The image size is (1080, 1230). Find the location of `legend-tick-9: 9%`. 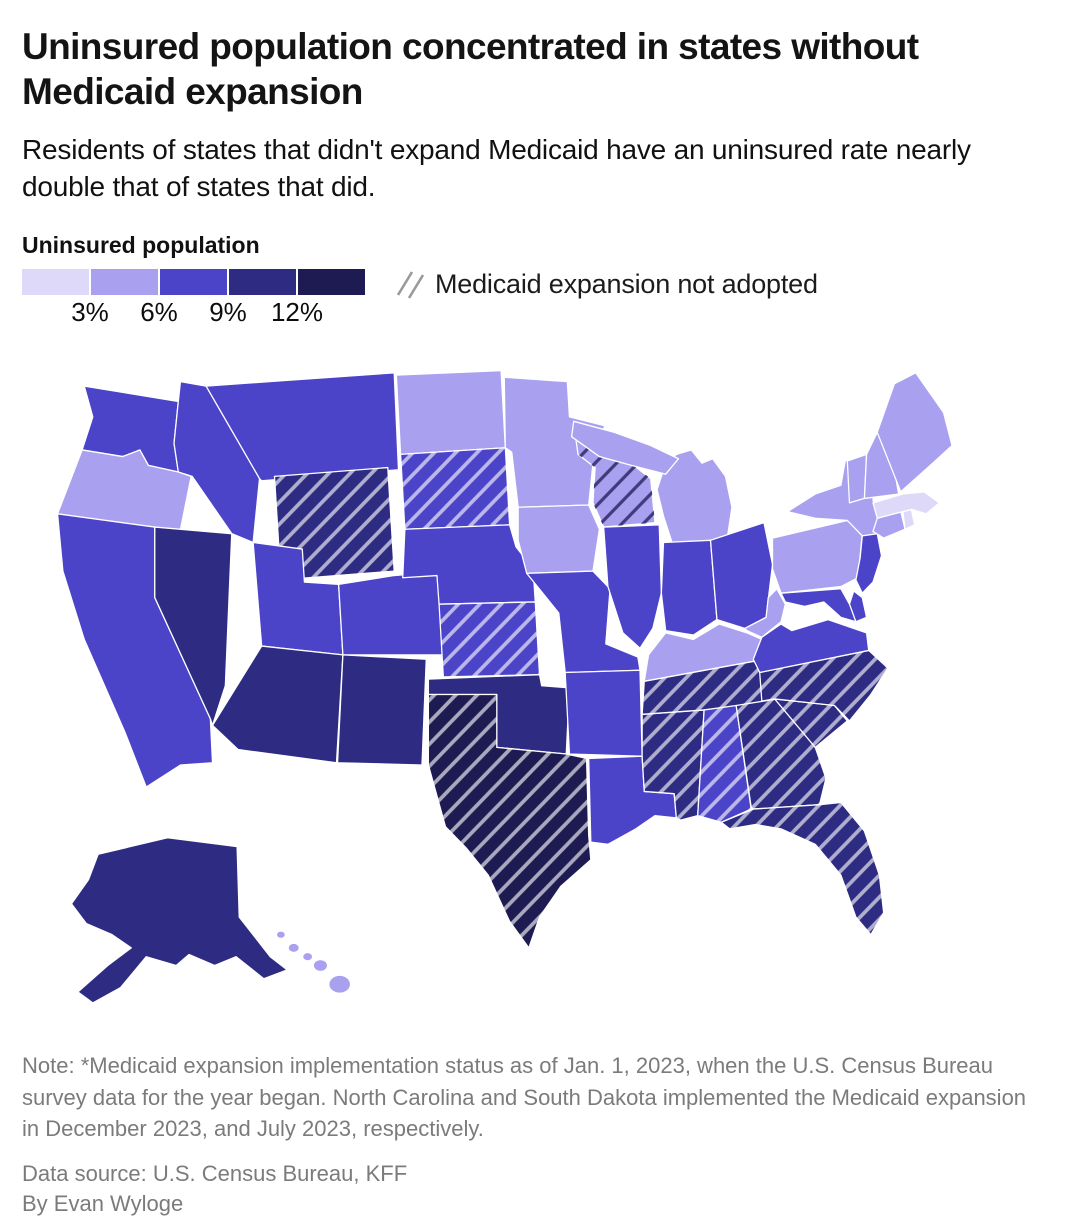

legend-tick-9: 9% is located at coordinates (228, 312).